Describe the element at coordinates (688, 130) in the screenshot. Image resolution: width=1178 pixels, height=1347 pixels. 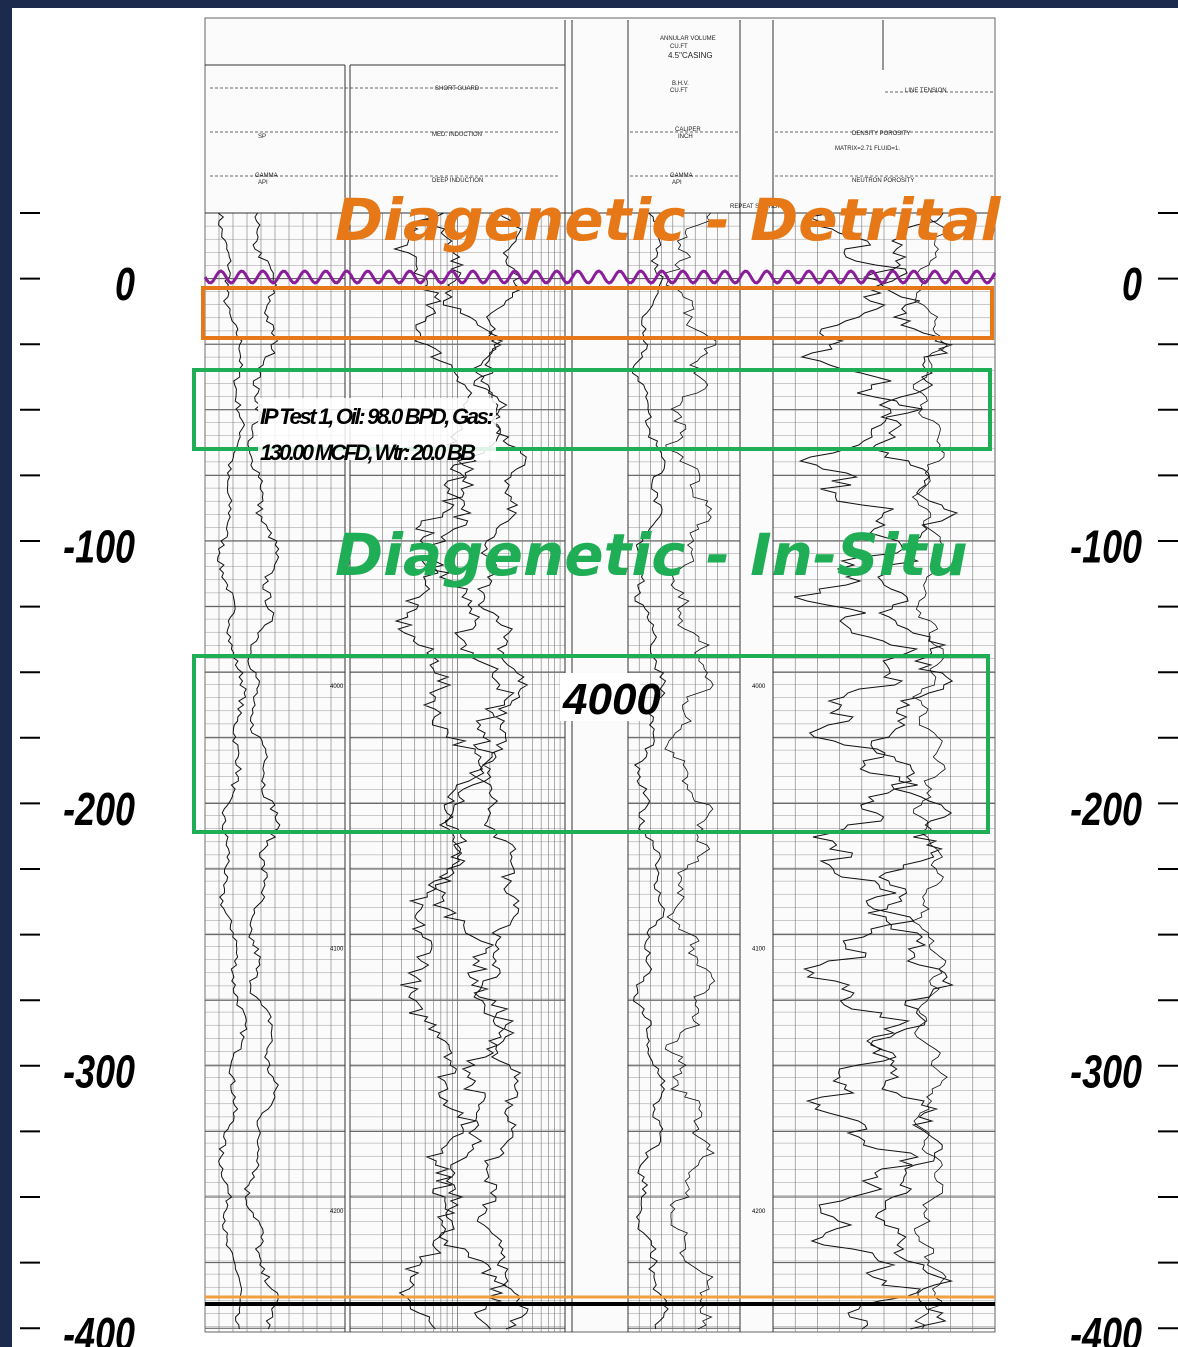
I see `header-text: CALIPER` at that location.